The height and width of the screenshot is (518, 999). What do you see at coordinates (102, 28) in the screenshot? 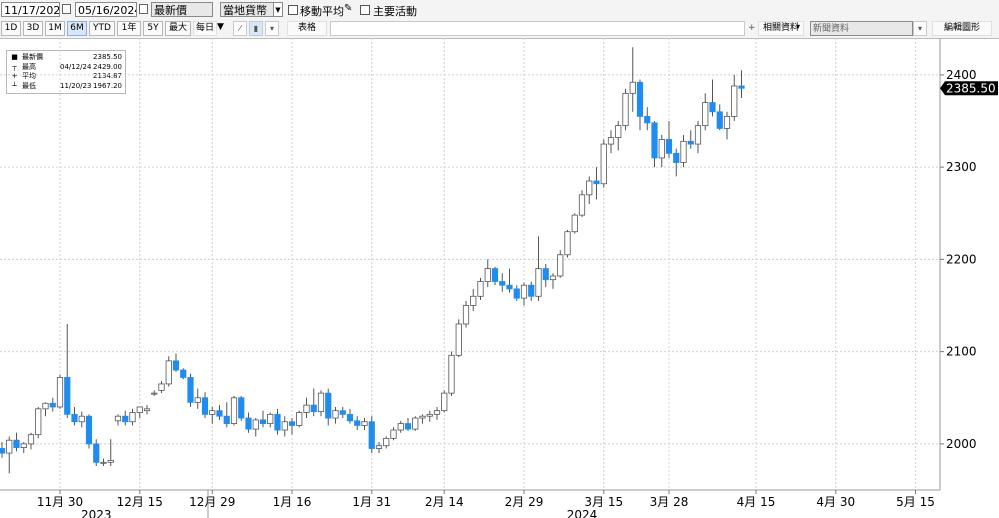
I see `period-ytd-button: YTD` at bounding box center [102, 28].